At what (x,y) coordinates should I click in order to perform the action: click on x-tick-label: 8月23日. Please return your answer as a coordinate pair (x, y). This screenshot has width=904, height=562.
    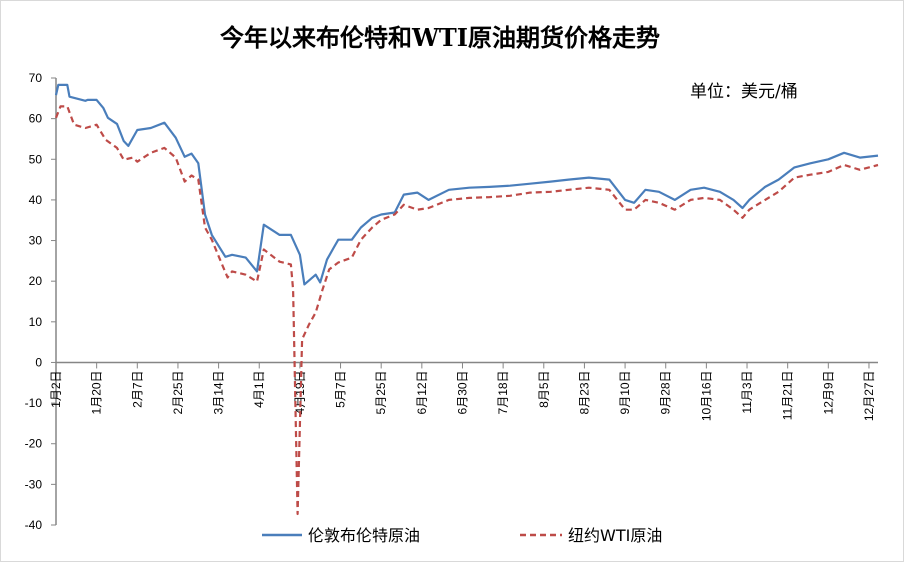
    Looking at the image, I should click on (584, 392).